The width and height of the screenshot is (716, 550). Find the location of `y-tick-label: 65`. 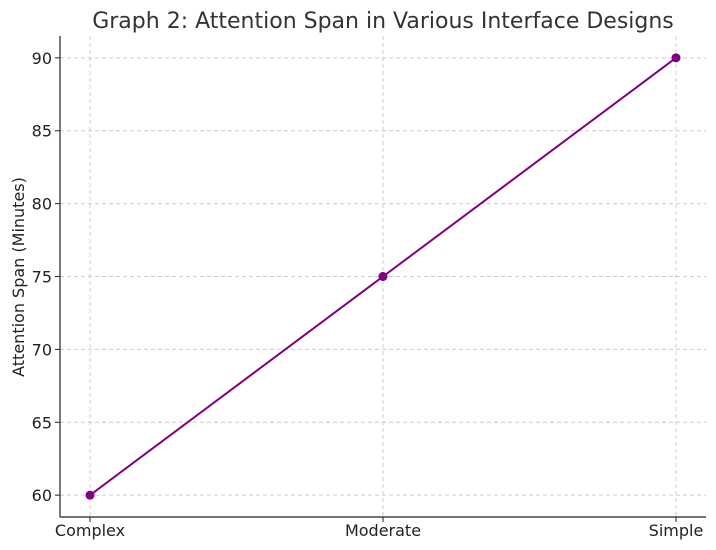

y-tick-label: 65 is located at coordinates (42, 422).